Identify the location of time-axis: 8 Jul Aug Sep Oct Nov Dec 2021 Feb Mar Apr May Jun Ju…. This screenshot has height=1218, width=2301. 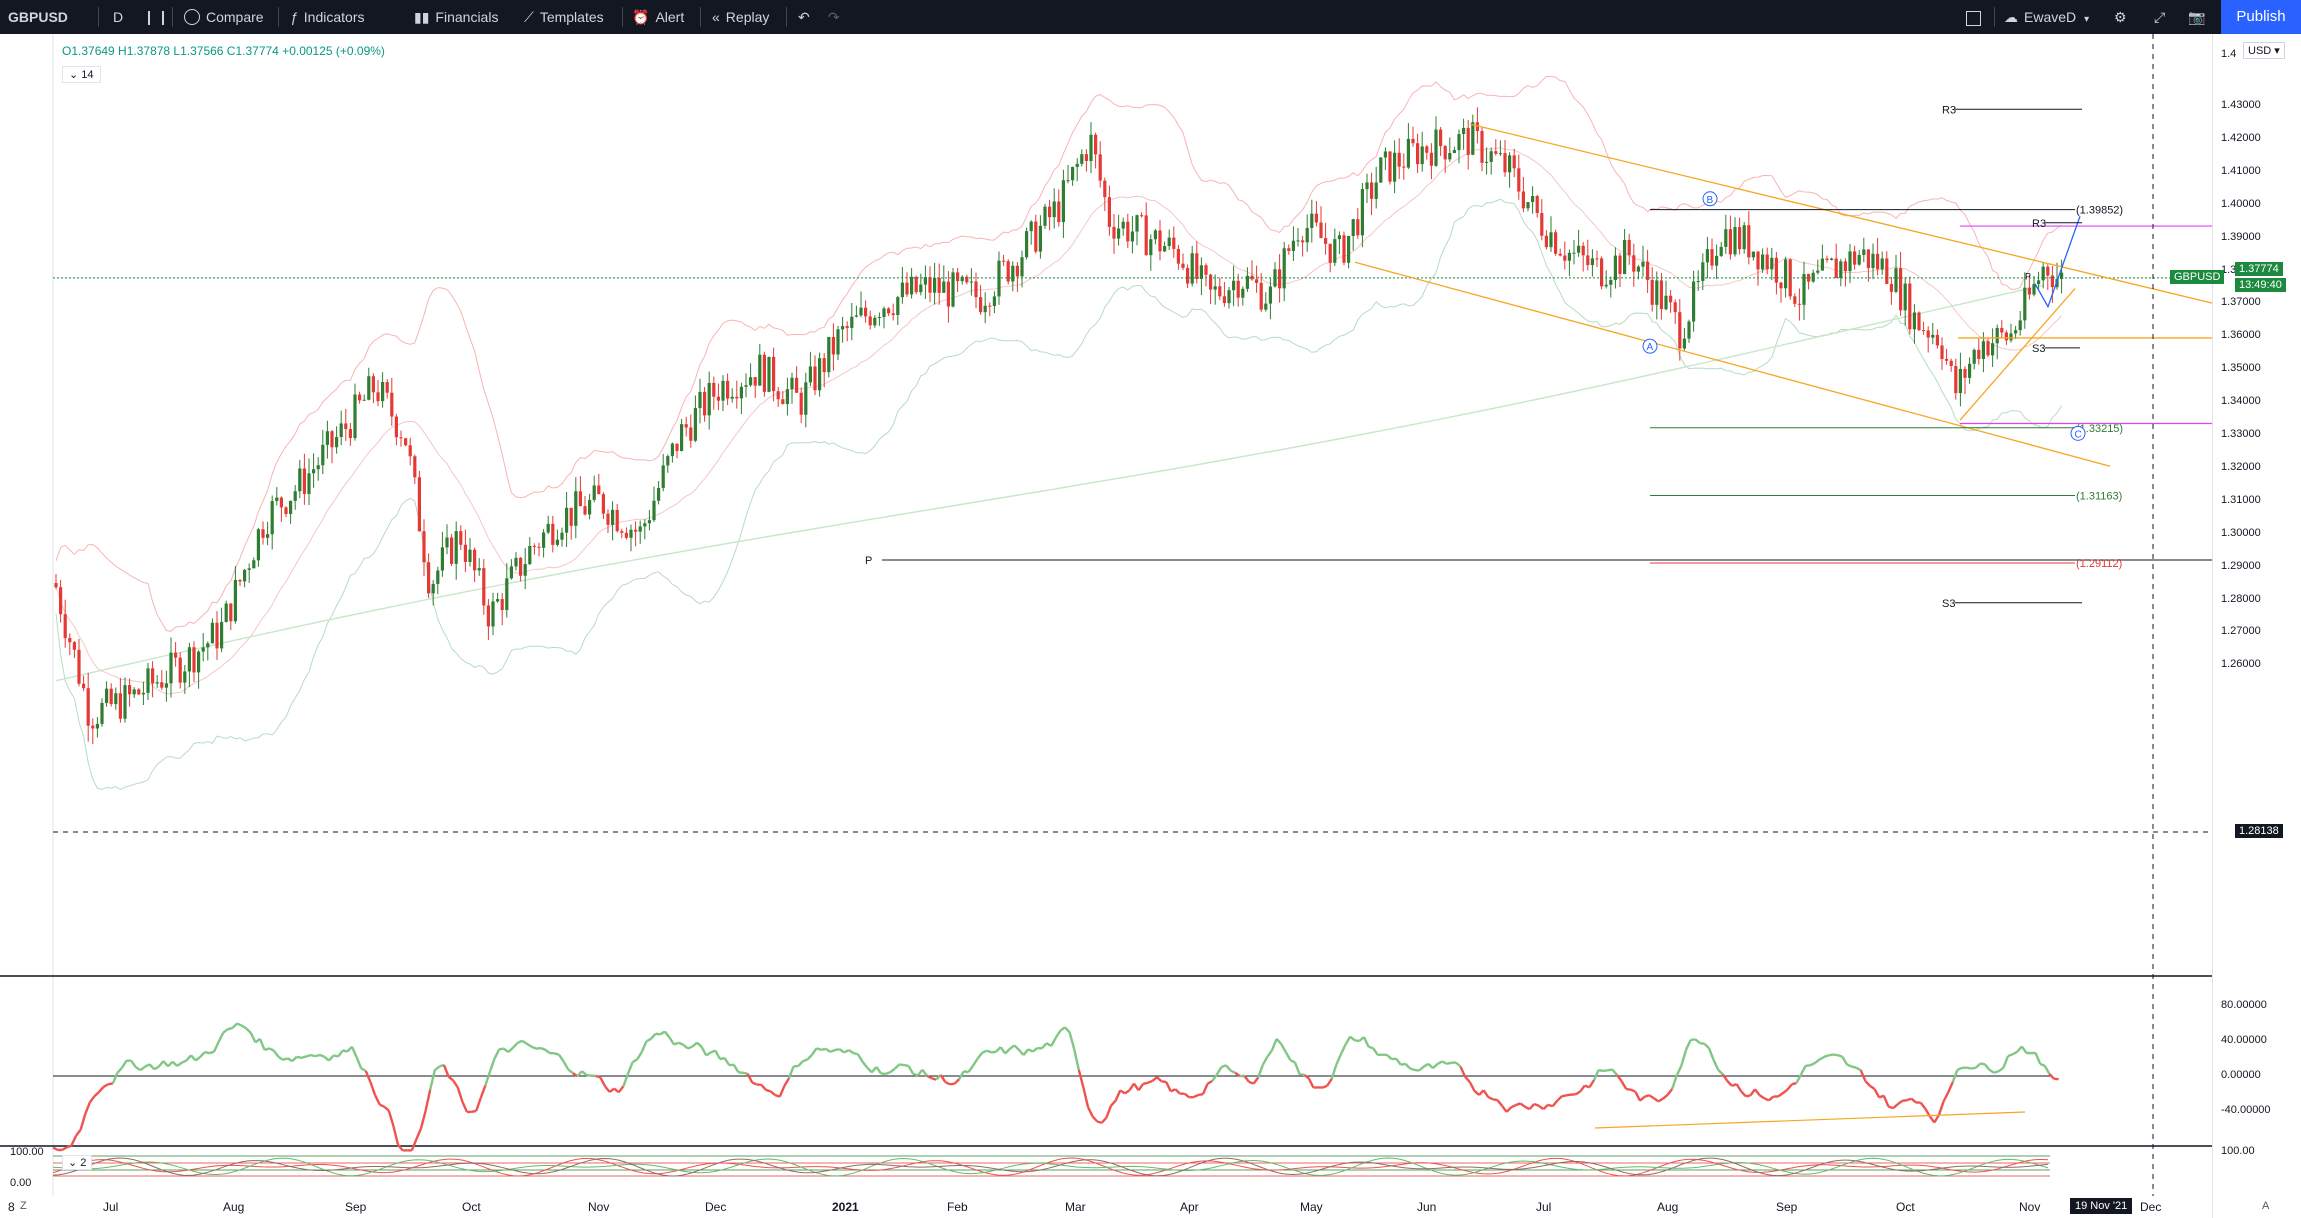
(1110, 1207).